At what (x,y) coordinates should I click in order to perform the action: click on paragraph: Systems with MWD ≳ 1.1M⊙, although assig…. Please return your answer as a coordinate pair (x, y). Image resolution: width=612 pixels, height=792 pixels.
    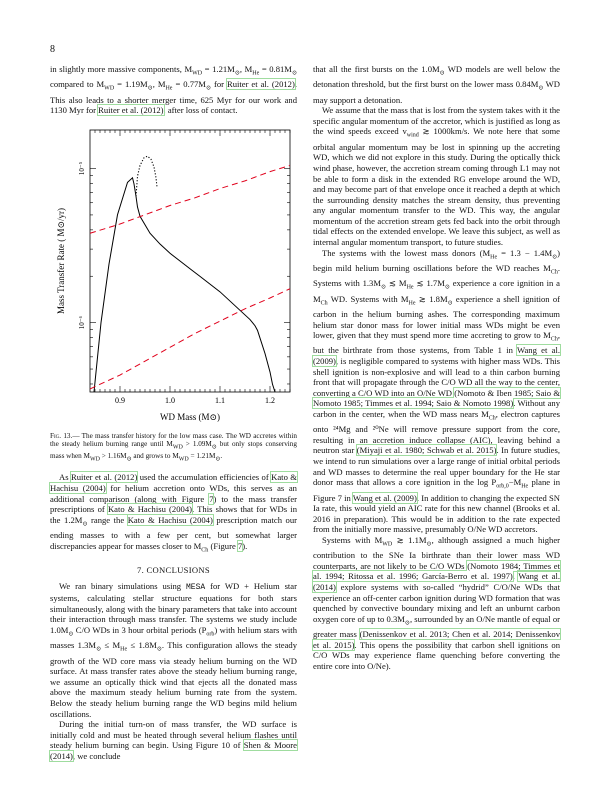
    Looking at the image, I should click on (436, 603).